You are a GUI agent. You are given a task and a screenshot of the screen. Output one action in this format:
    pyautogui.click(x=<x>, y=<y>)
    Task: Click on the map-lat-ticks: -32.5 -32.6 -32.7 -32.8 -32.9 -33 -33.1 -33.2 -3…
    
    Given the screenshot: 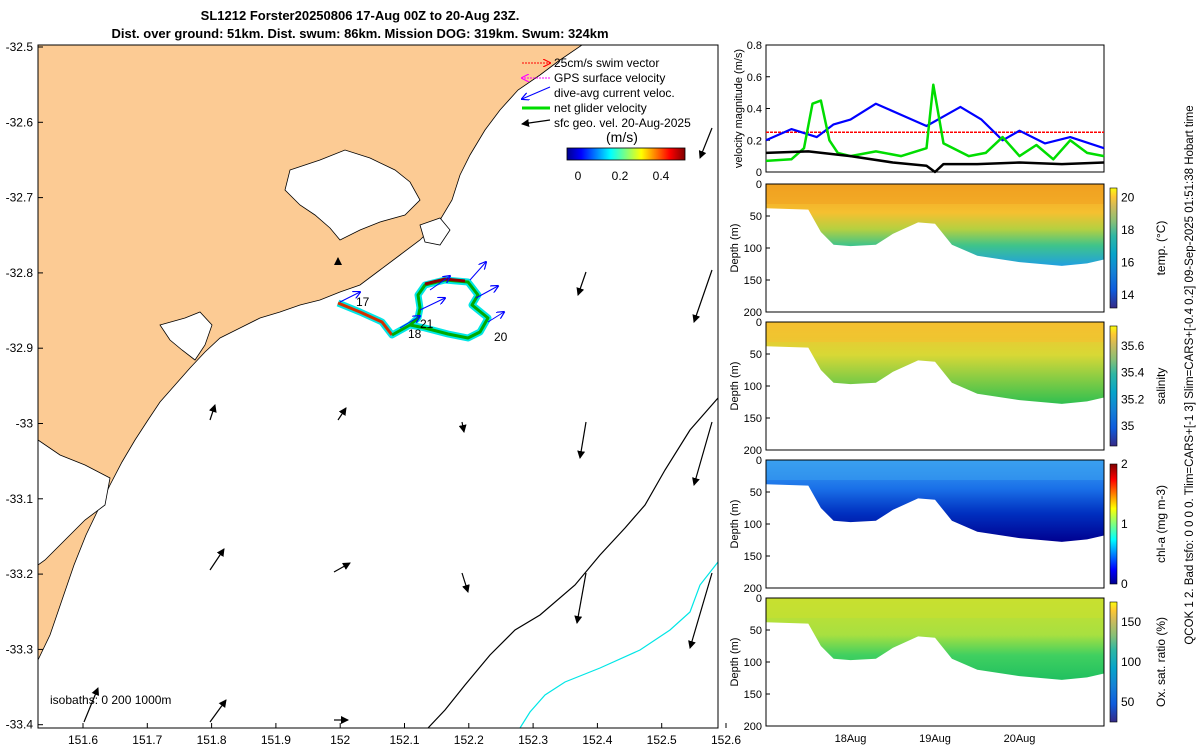 What is the action you would take?
    pyautogui.click(x=24, y=386)
    